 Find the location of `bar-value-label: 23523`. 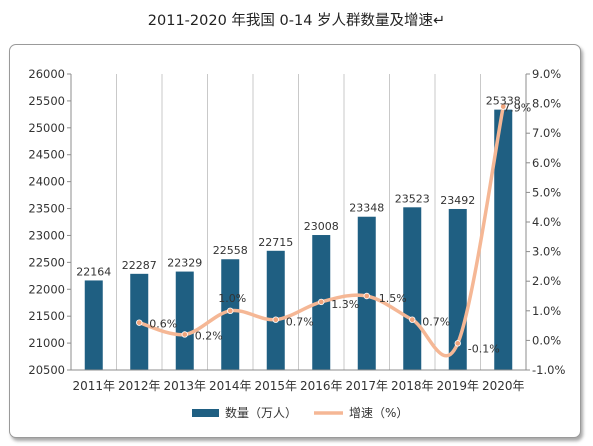

bar-value-label: 23523 is located at coordinates (412, 198).